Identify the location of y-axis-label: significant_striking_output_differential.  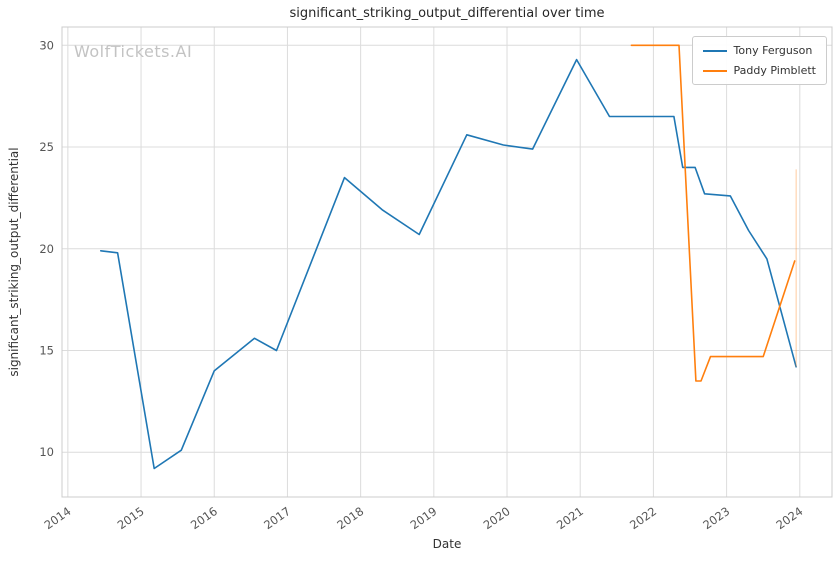
(14, 262).